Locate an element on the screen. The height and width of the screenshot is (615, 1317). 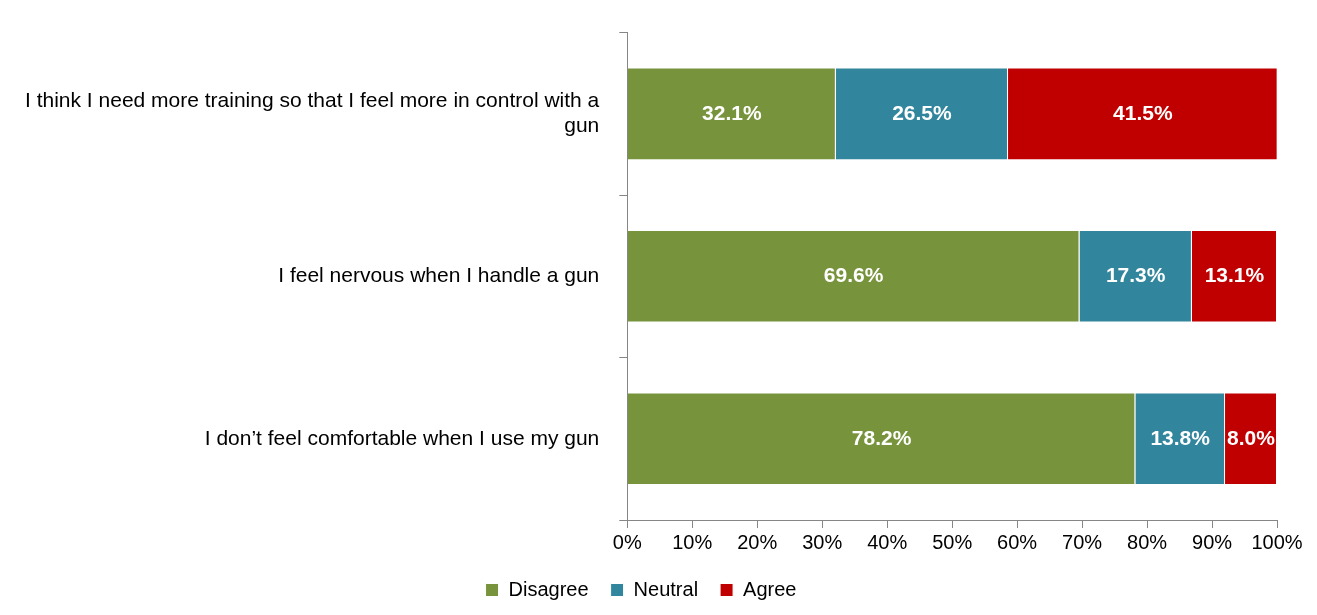
data-label: 78.2% is located at coordinates (881, 437).